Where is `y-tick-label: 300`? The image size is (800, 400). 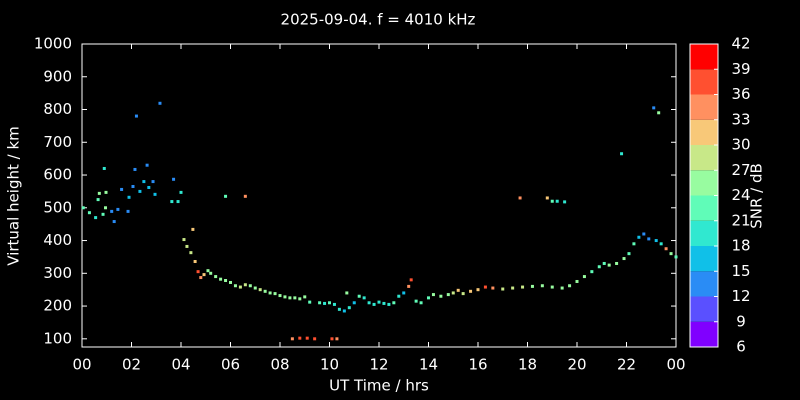 y-tick-label: 300 is located at coordinates (57, 273).